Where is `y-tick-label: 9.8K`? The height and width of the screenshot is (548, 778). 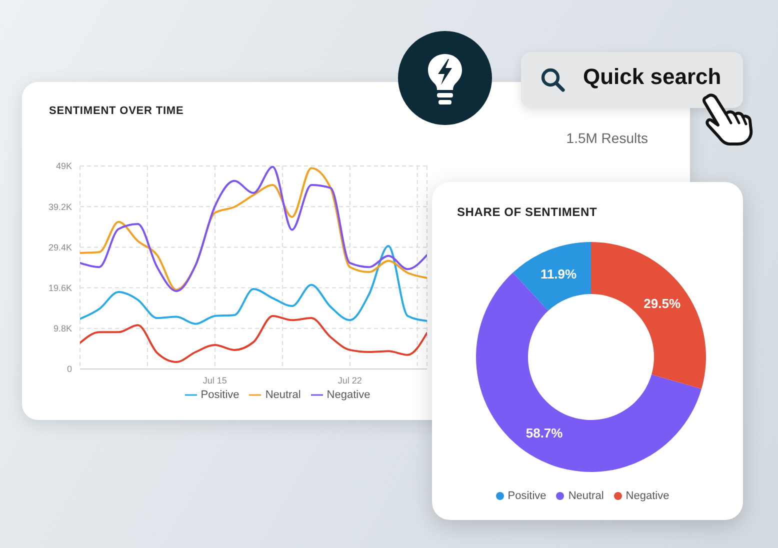 y-tick-label: 9.8K is located at coordinates (62, 329).